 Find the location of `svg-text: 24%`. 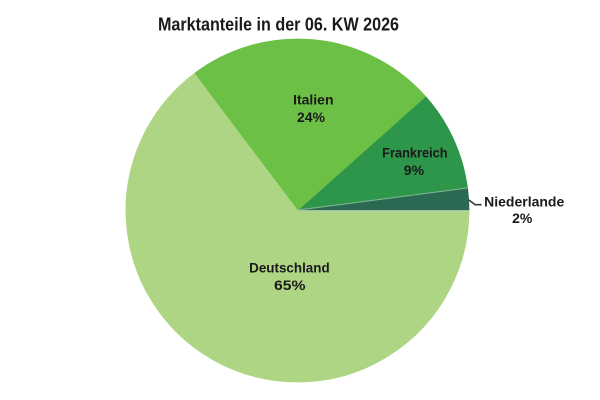

svg-text: 24% is located at coordinates (311, 117).